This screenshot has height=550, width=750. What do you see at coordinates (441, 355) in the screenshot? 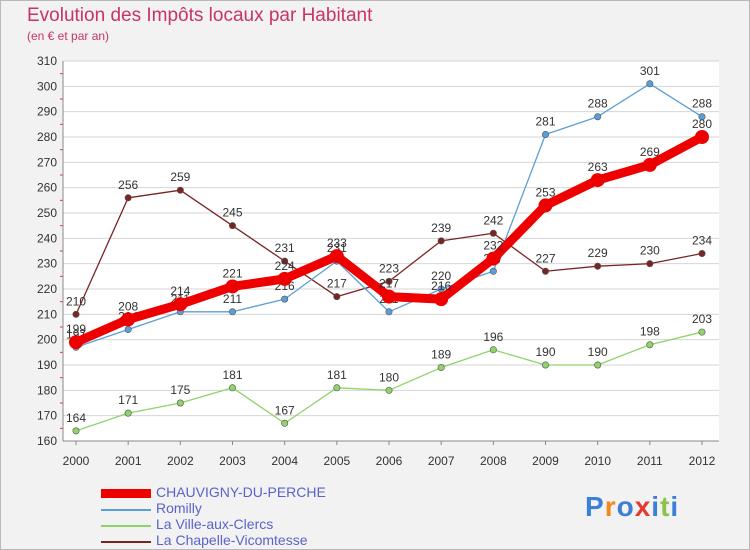
I see `data-label-la-ville-aux-clercs: 189` at bounding box center [441, 355].